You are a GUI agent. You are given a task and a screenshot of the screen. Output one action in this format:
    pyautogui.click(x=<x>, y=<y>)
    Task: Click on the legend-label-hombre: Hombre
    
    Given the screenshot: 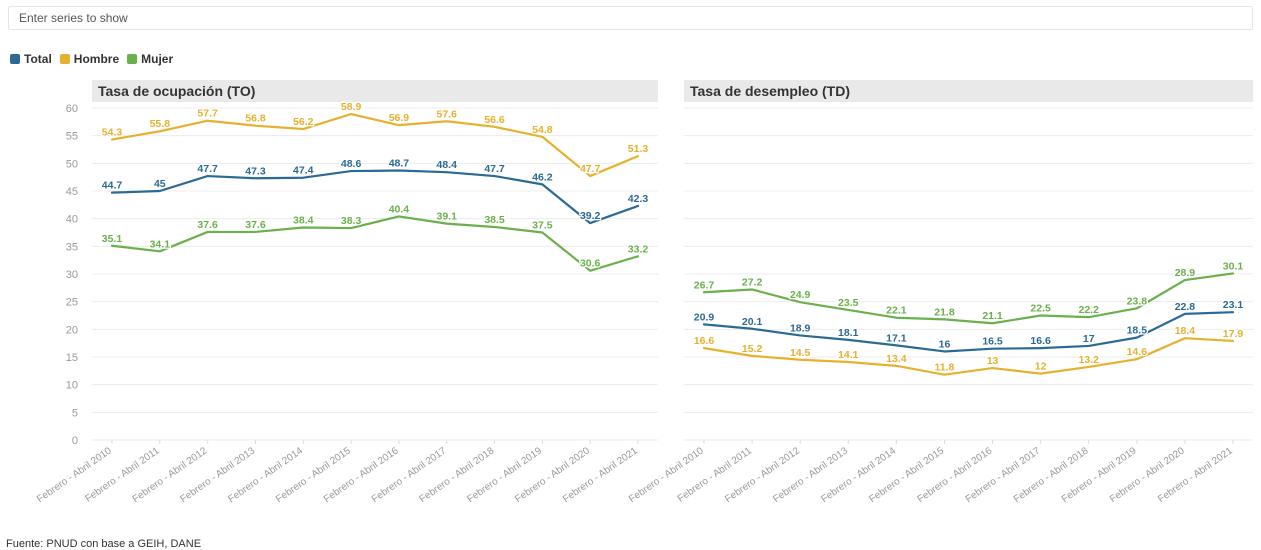 What is the action you would take?
    pyautogui.click(x=96, y=59)
    